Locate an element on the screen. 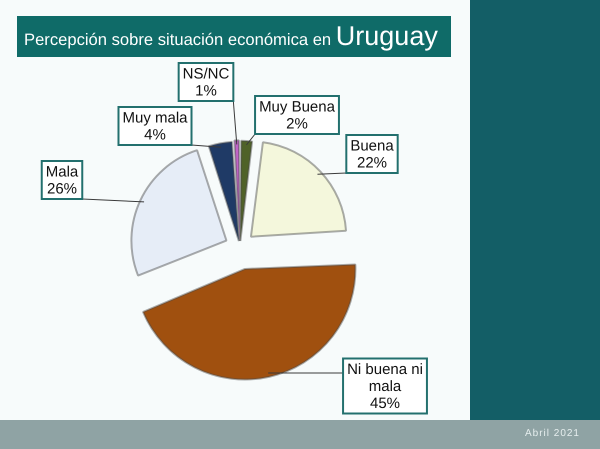 The height and width of the screenshot is (449, 600). data-label: 4% is located at coordinates (155, 135).